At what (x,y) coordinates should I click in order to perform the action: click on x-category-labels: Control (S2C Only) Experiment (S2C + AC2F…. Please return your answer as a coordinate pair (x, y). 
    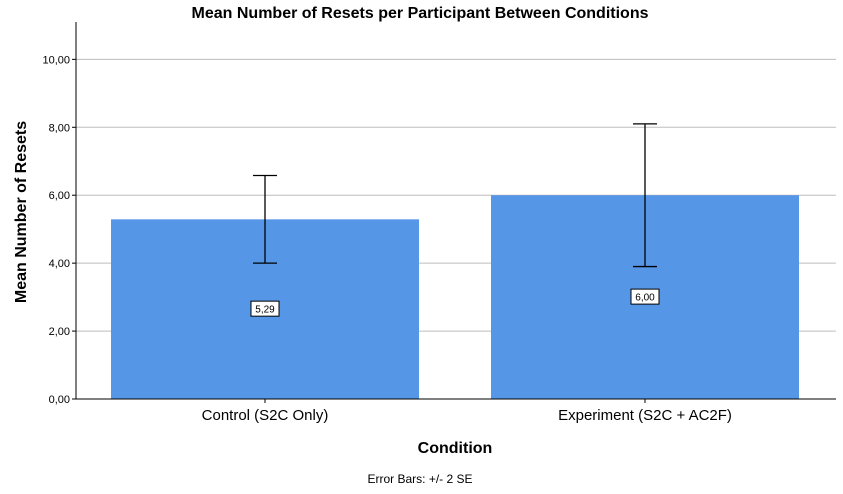
    Looking at the image, I should click on (467, 411).